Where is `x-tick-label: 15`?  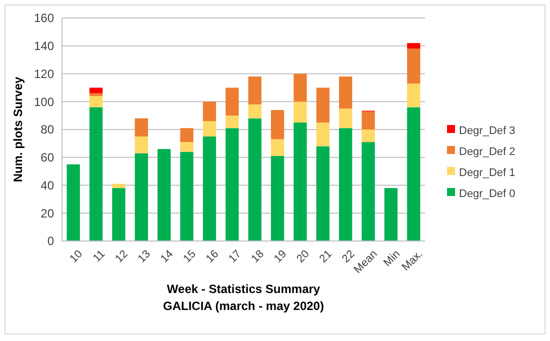
x-tick-label: 15 is located at coordinates (189, 257).